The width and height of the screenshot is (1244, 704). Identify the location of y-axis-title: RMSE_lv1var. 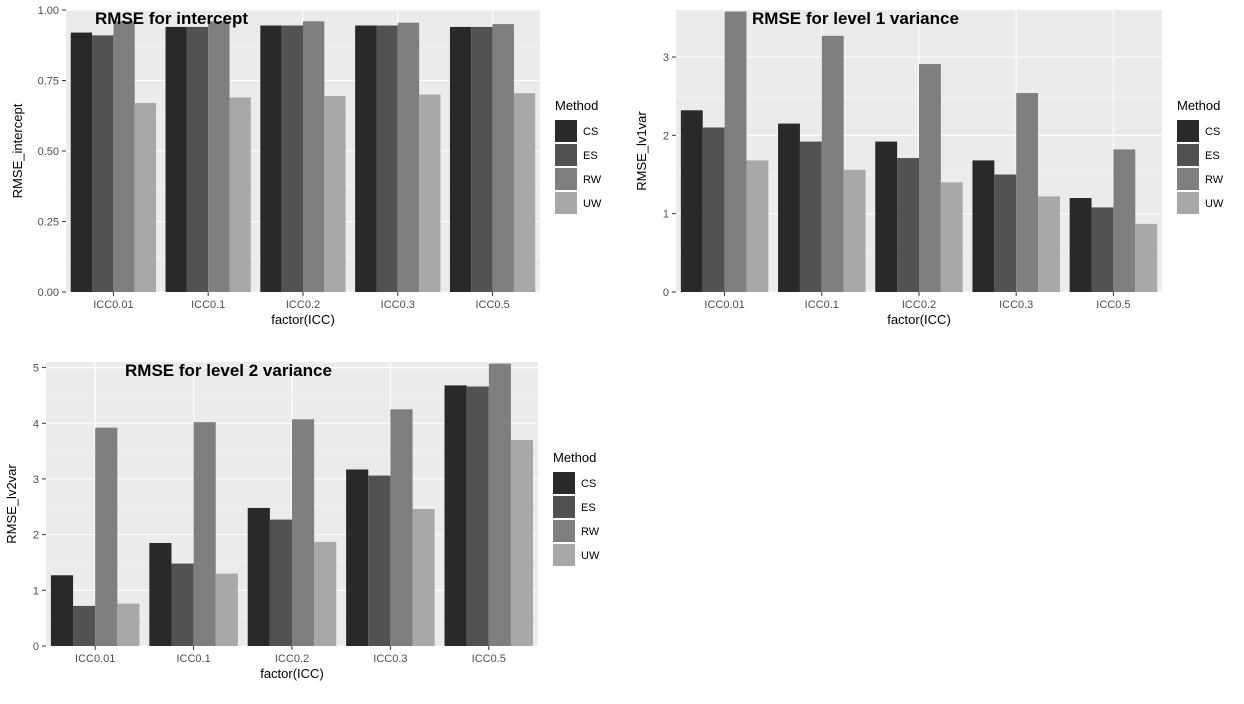
(641, 151).